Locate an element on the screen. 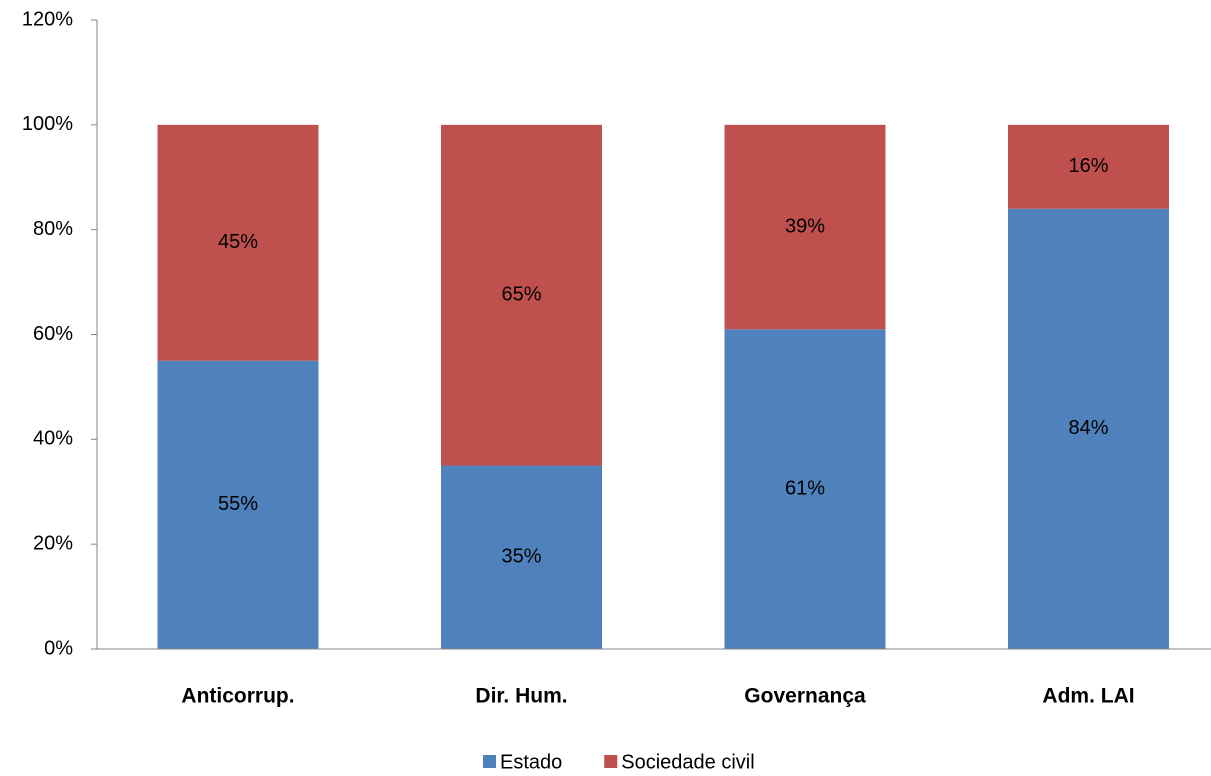  y-tick-label: 40% is located at coordinates (53, 439).